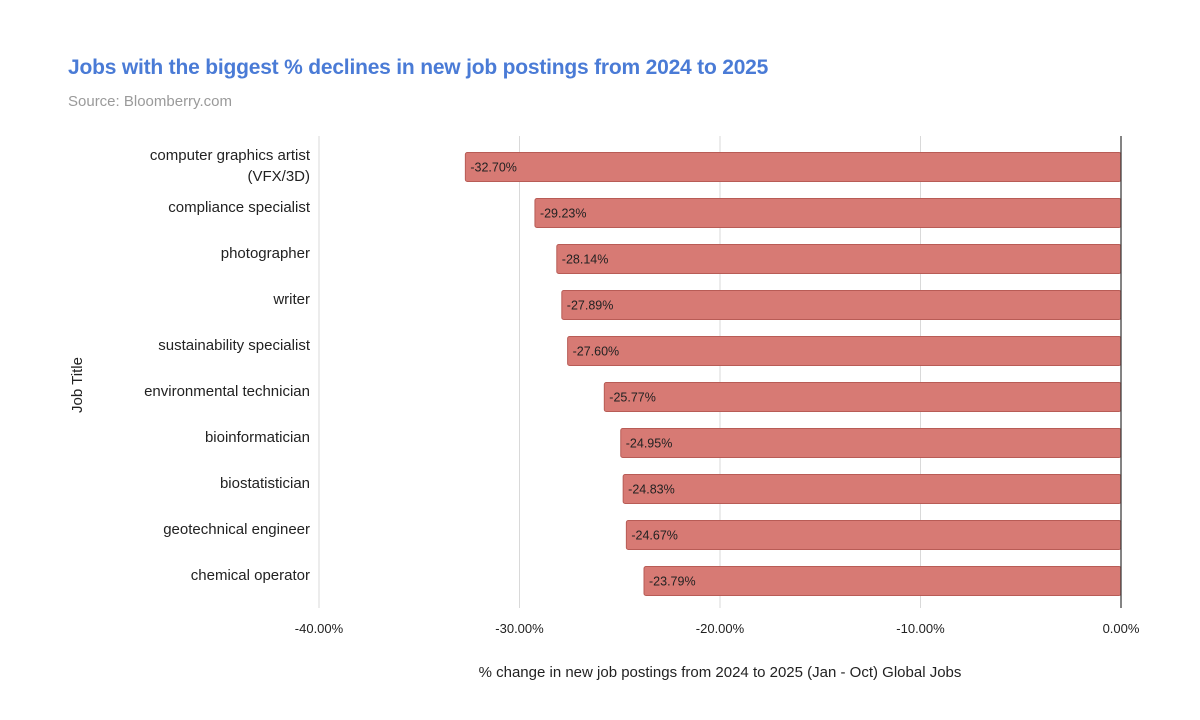 This screenshot has height=720, width=1200. Describe the element at coordinates (651, 490) in the screenshot. I see `data-label: -24.83%` at that location.